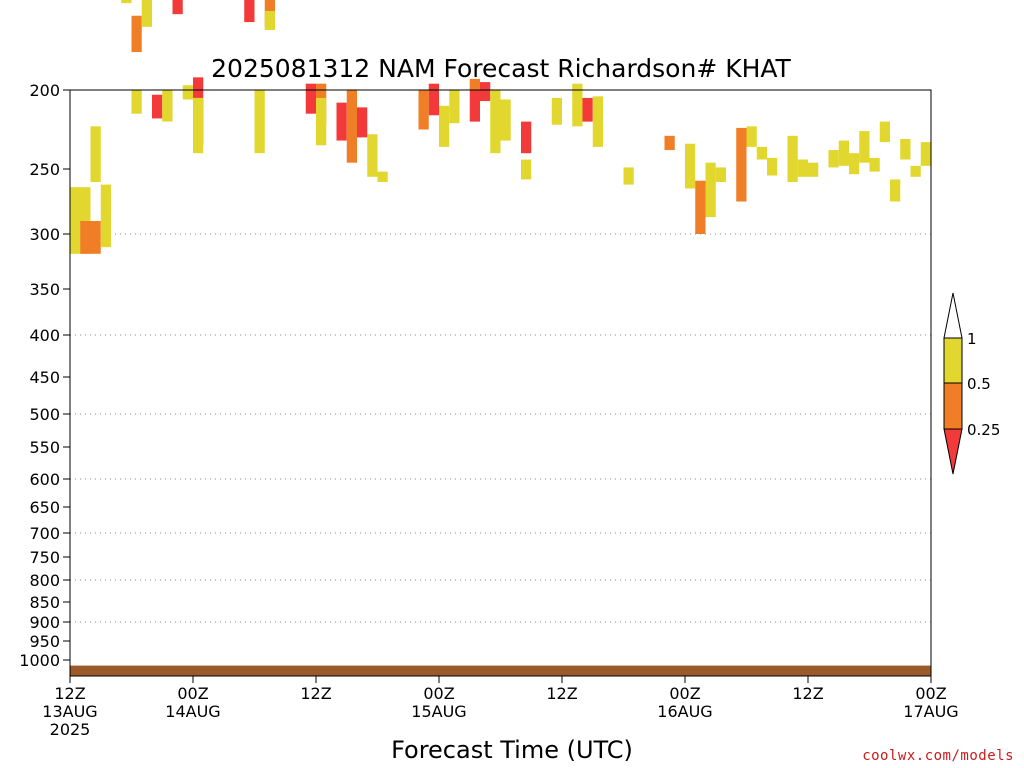 Image resolution: width=1024 pixels, height=768 pixels. What do you see at coordinates (684, 711) in the screenshot?
I see `x-tick-label: 16AUG` at bounding box center [684, 711].